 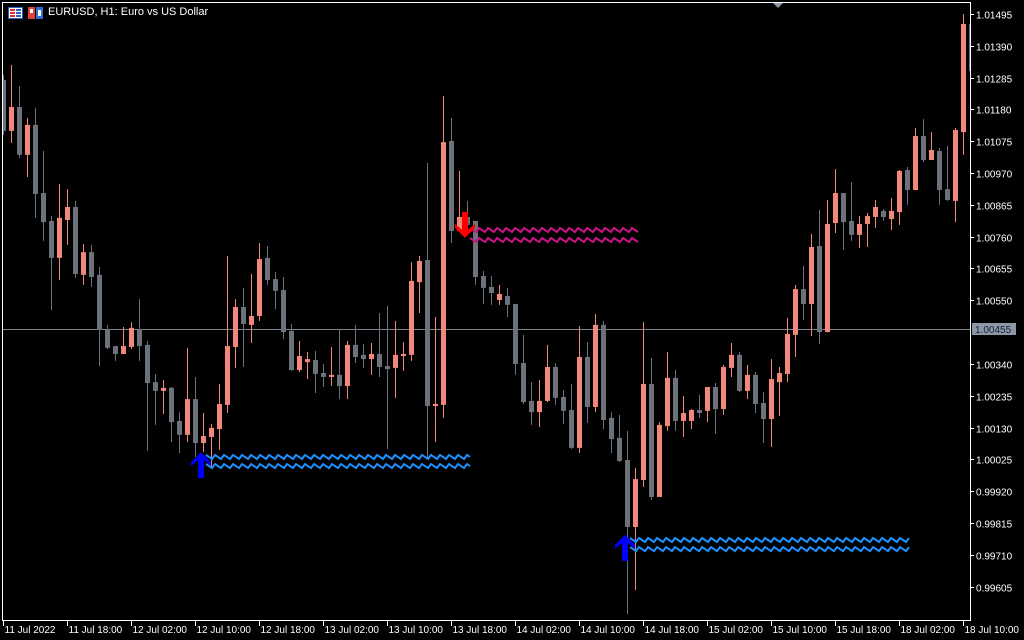 What do you see at coordinates (480, 630) in the screenshot?
I see `time-tick-label: 13 Jul 18:00` at bounding box center [480, 630].